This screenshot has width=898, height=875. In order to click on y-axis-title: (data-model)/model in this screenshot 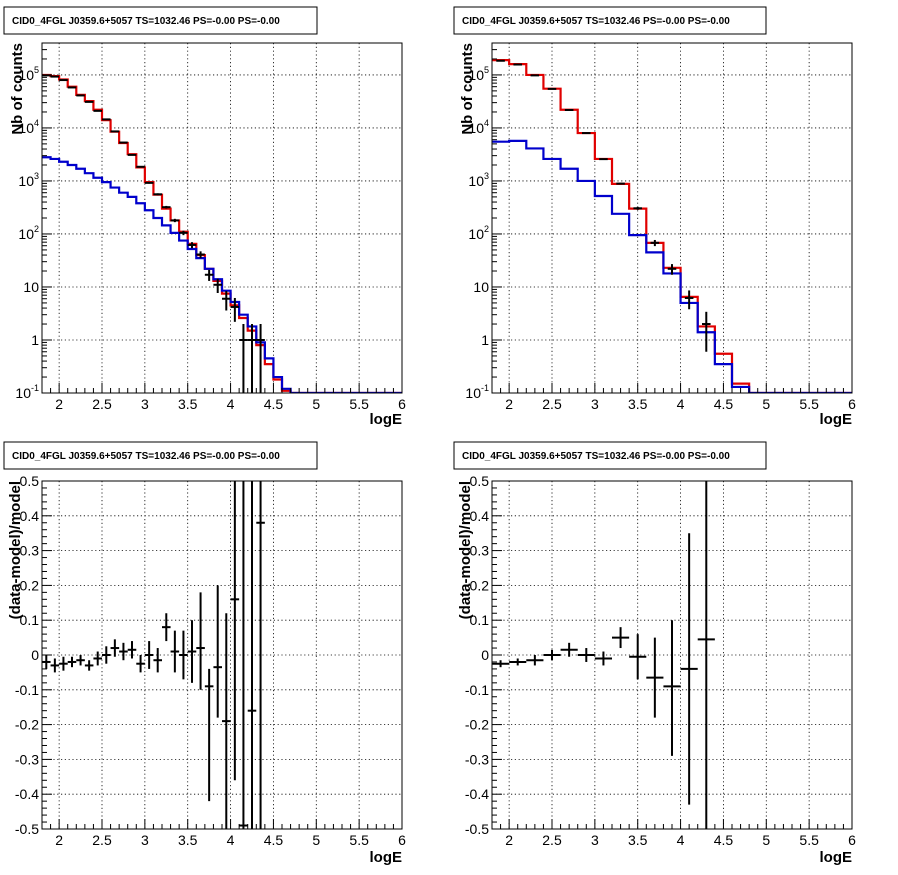, I will do `click(465, 550)`.